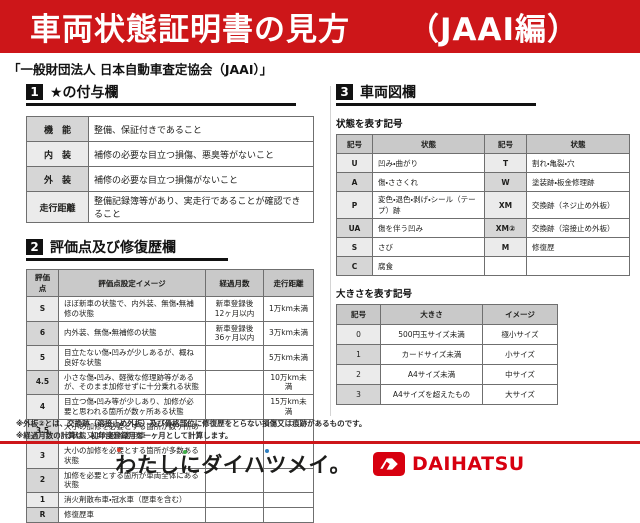 This screenshot has width=640, height=523. What do you see at coordinates (42, 382) in the screenshot?
I see `table-cell: 4.5` at bounding box center [42, 382].